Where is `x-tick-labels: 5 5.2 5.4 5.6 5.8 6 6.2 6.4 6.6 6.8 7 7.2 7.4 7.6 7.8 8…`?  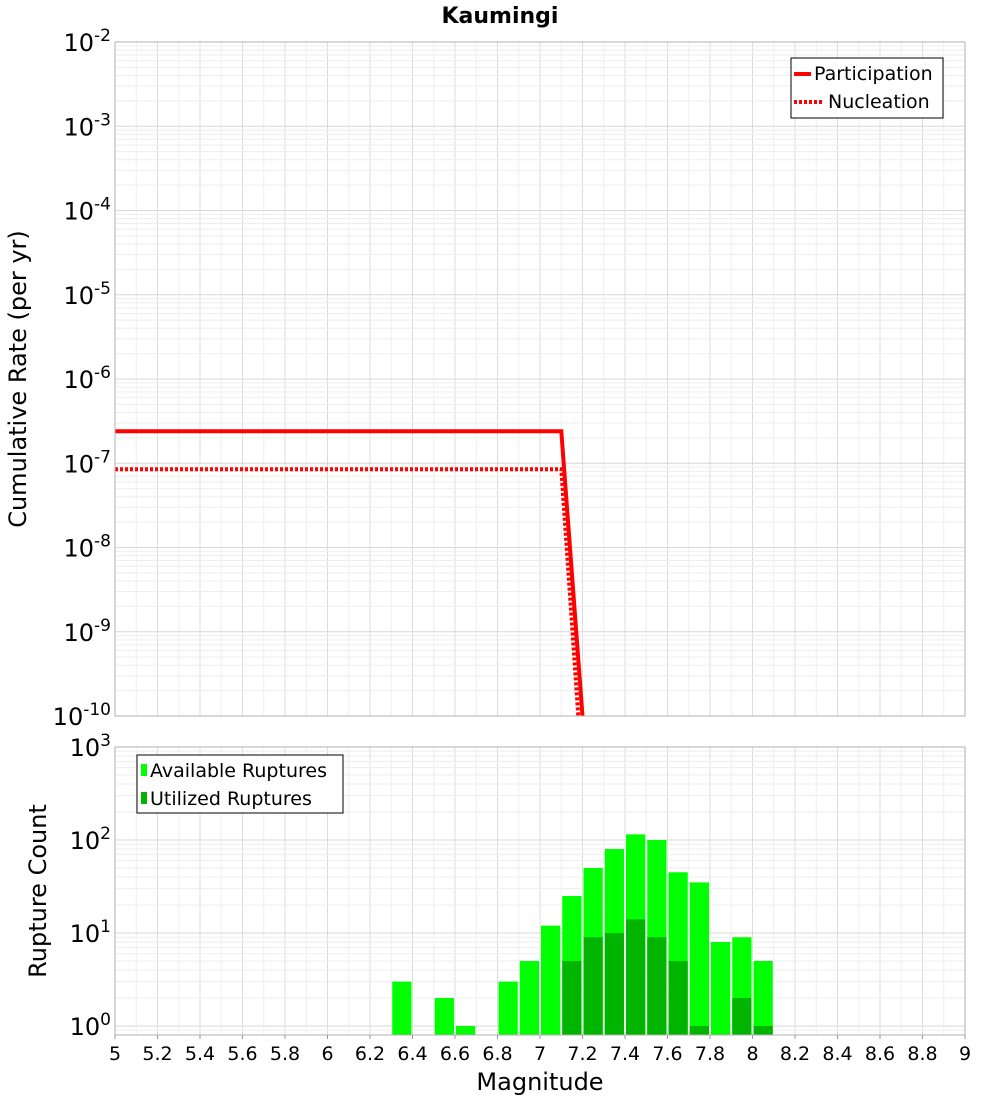 x-tick-labels: 5 5.2 5.4 5.6 5.8 6 6.2 6.4 6.6 6.8 7 7.2 7.4 7.6 7.8 8… is located at coordinates (540, 1050).